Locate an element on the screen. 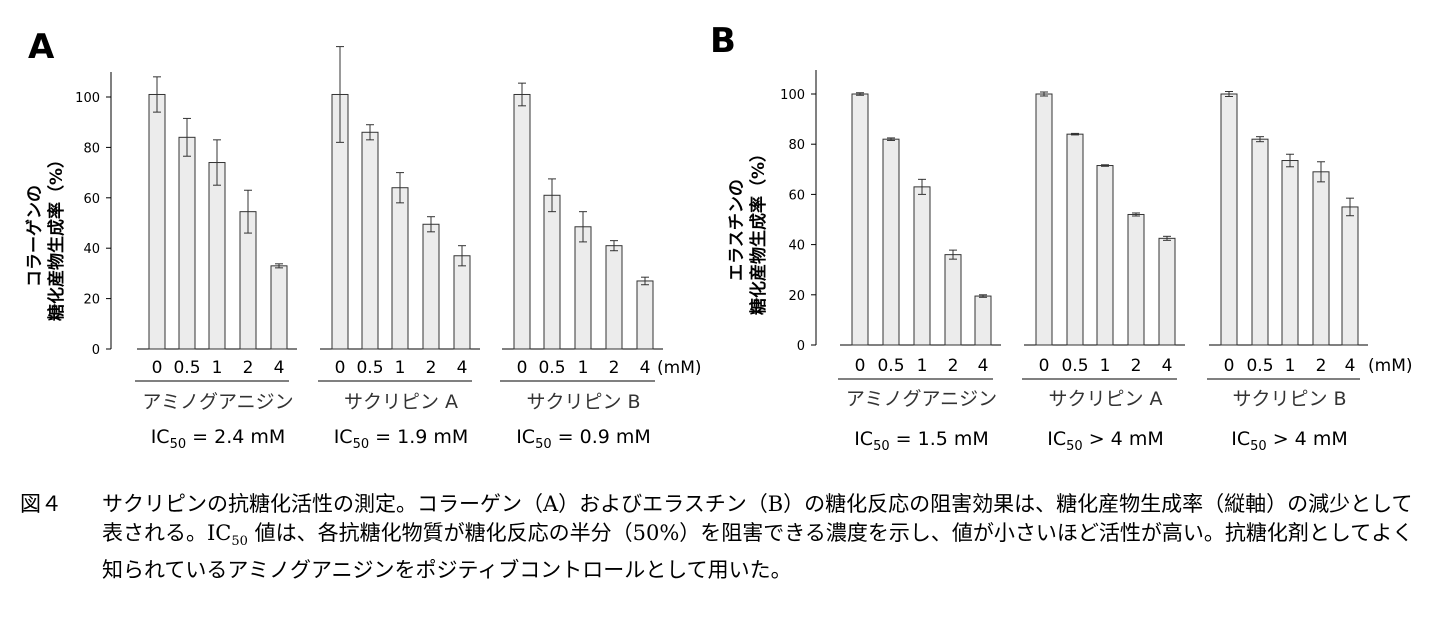 Image resolution: width=1435 pixels, height=632 pixels. panel-a-group-label: サクリピン A is located at coordinates (401, 402).